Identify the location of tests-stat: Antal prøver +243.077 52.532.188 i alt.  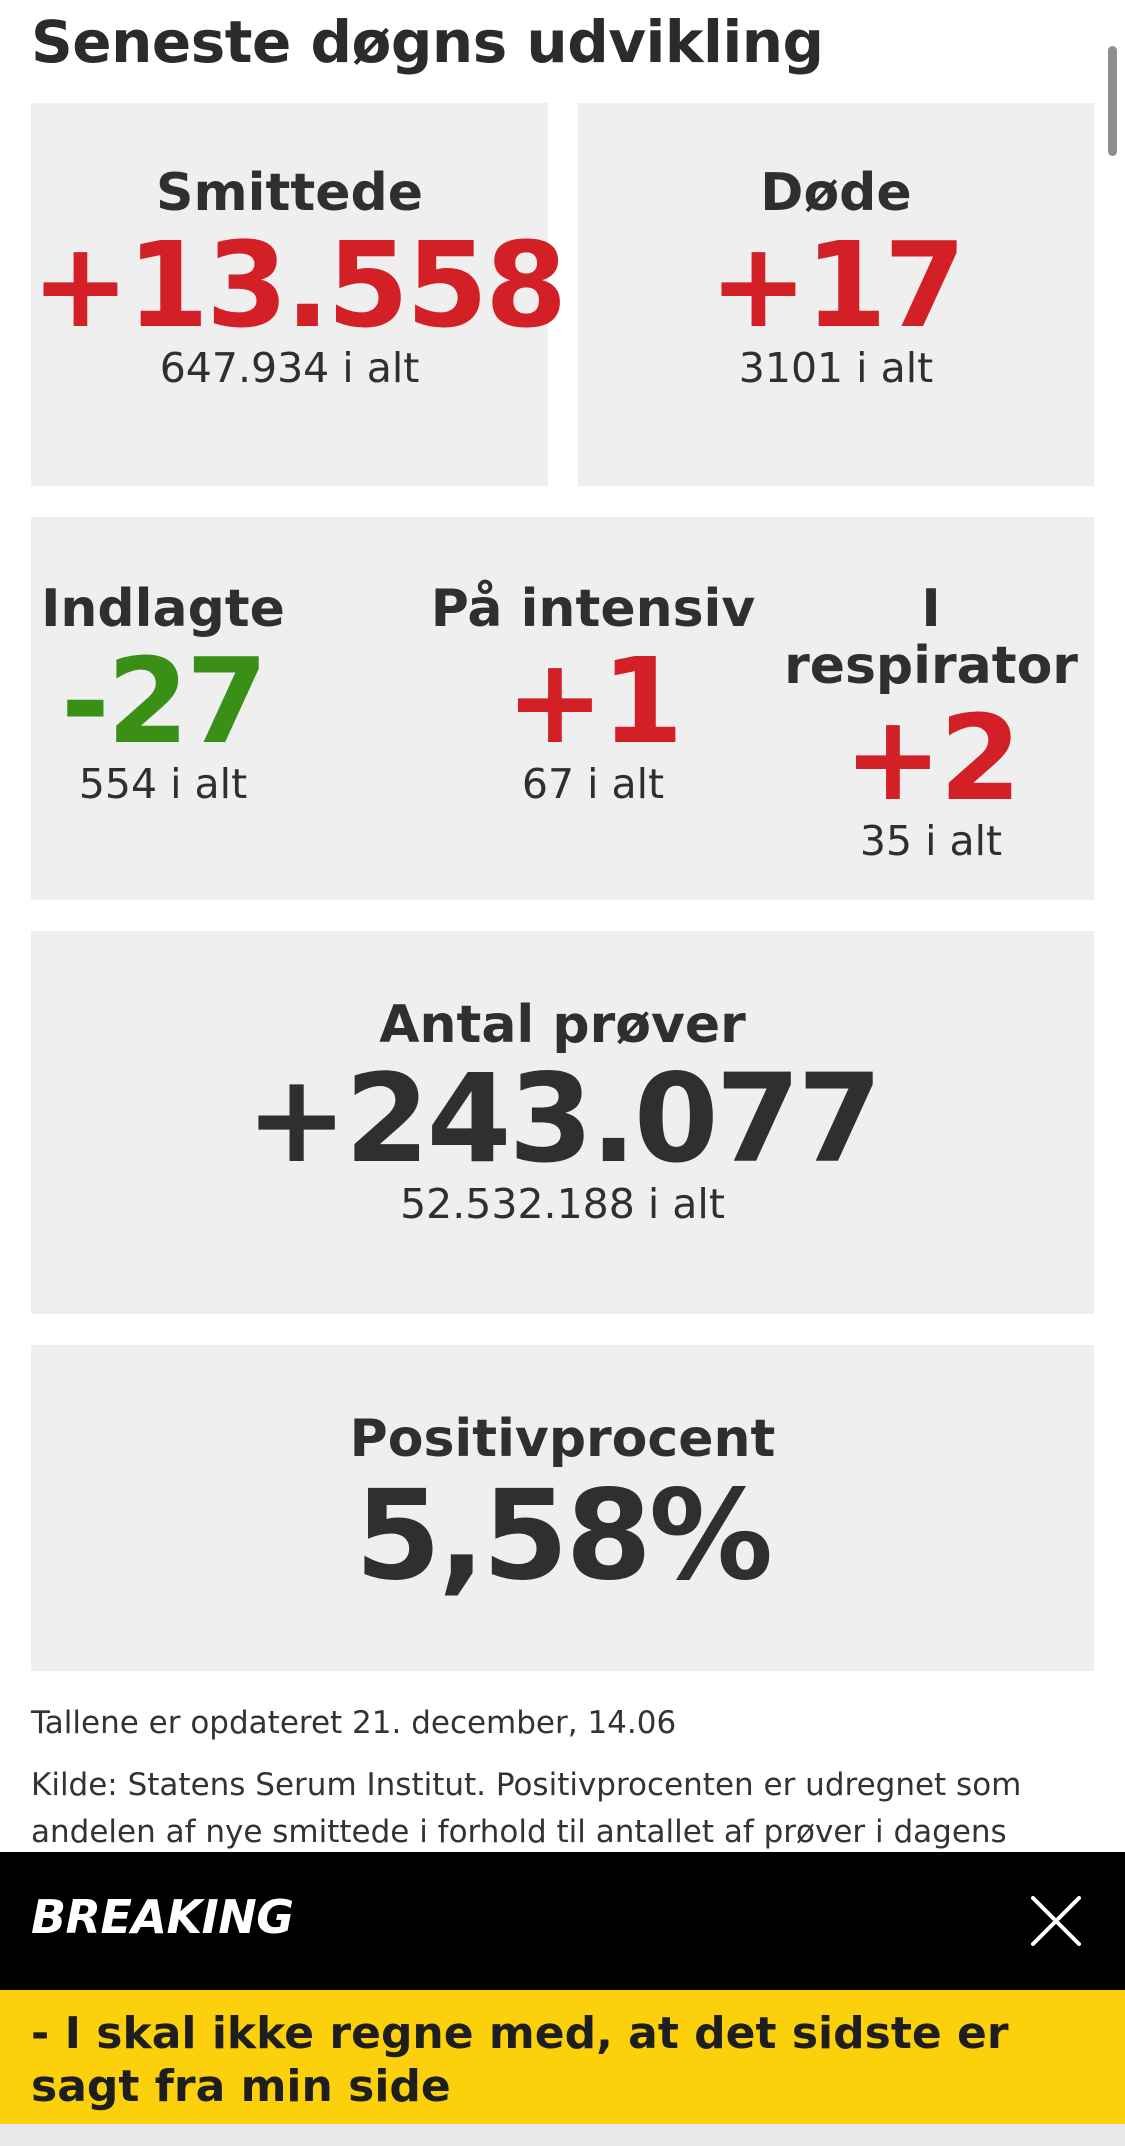
(562, 1112).